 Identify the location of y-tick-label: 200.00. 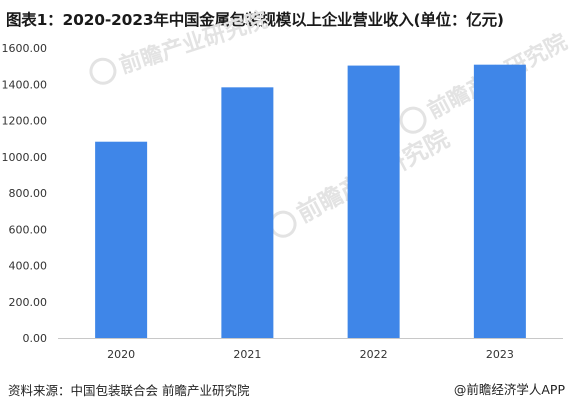
(28, 302).